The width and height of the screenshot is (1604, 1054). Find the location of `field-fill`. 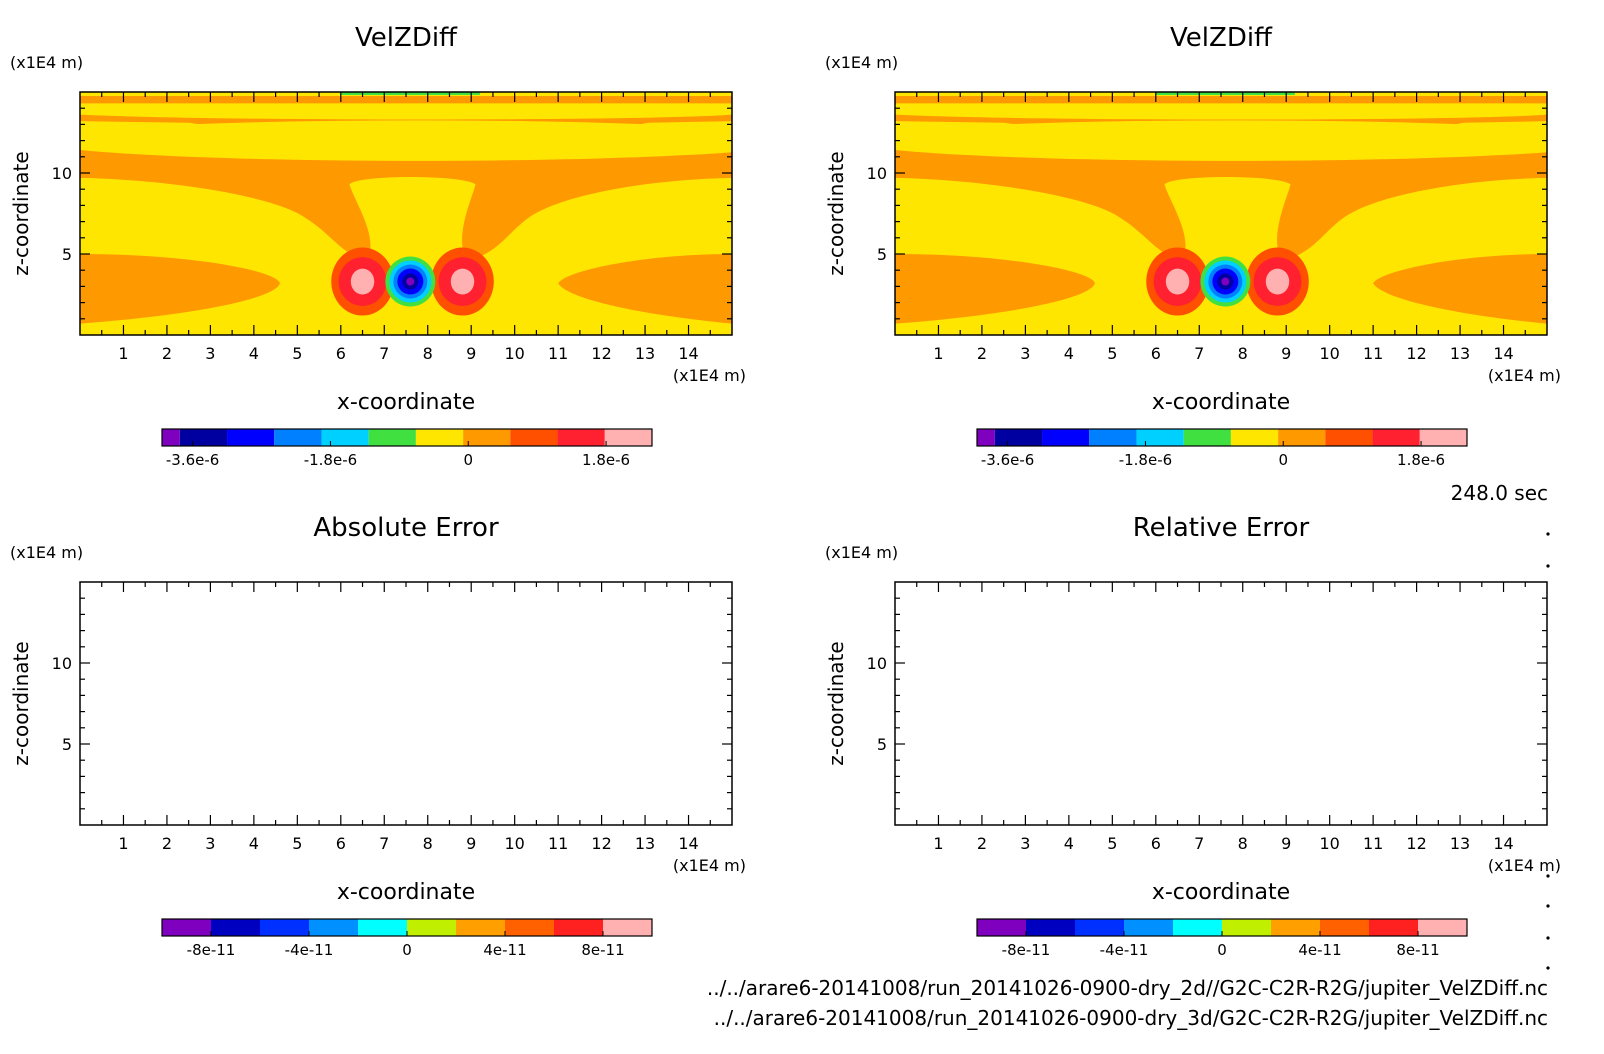

field-fill is located at coordinates (406, 213).